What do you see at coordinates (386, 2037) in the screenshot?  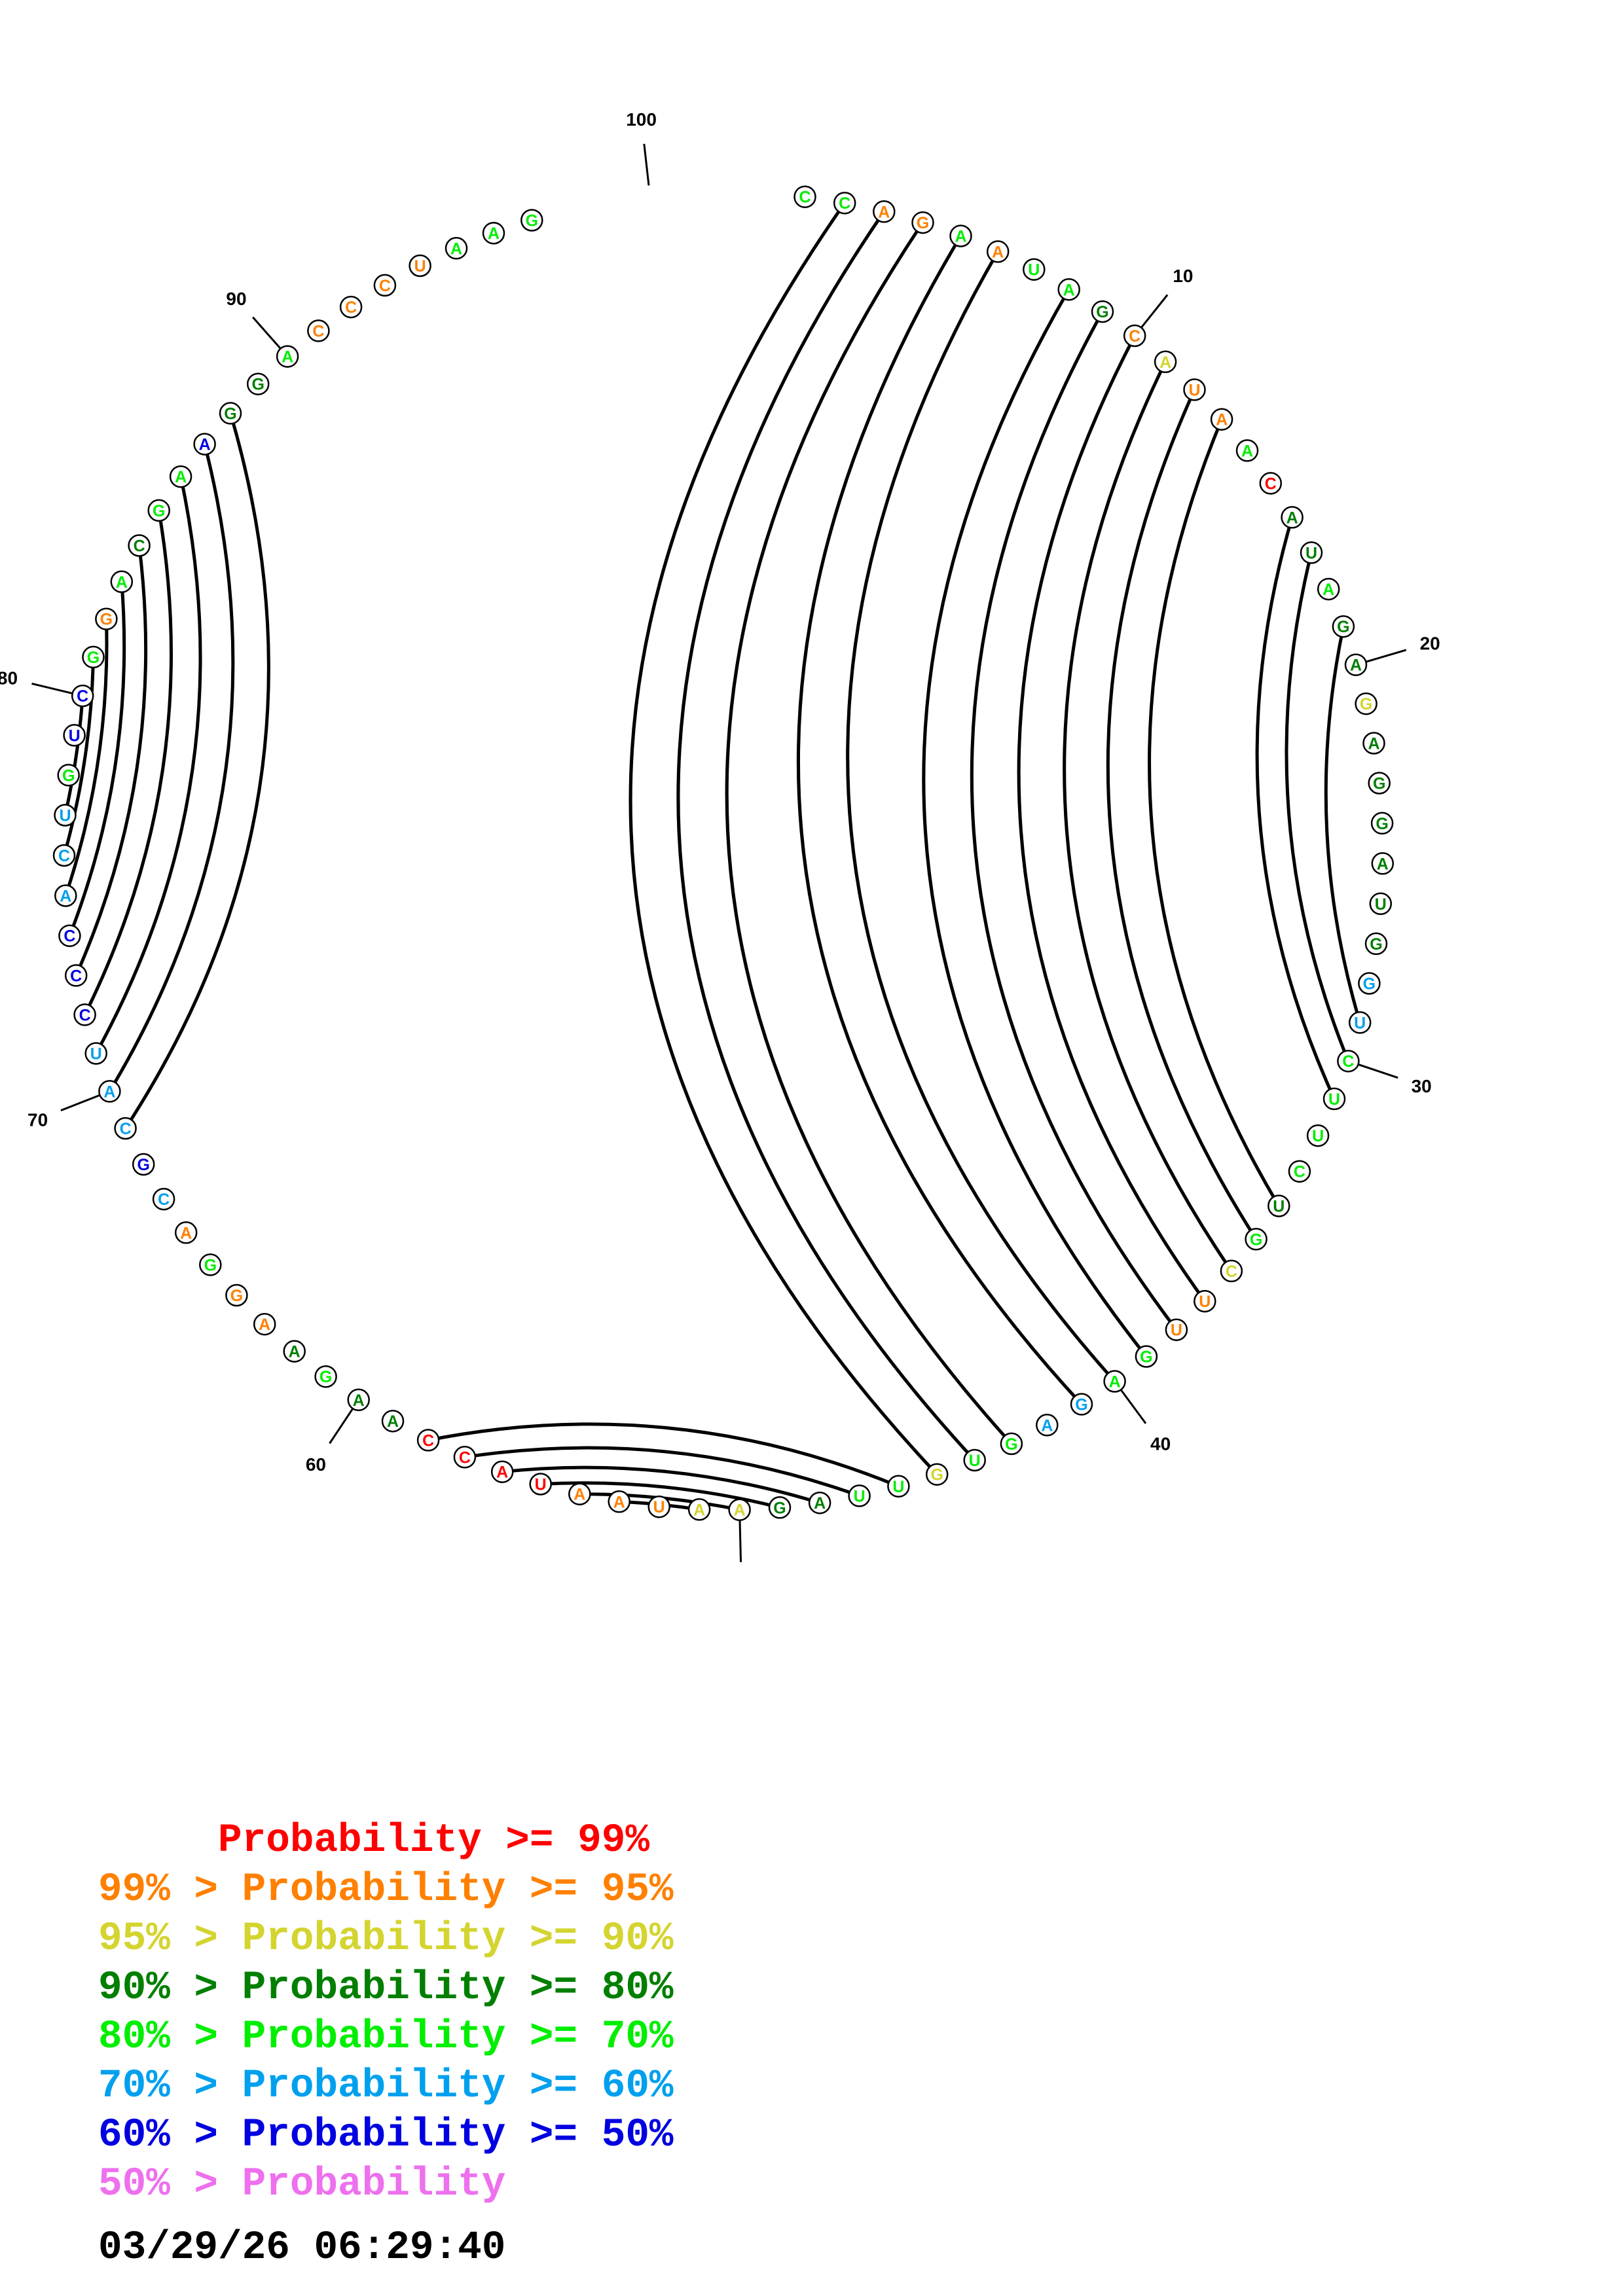 I see `legend-entry: 80% > Probability >= 70%` at bounding box center [386, 2037].